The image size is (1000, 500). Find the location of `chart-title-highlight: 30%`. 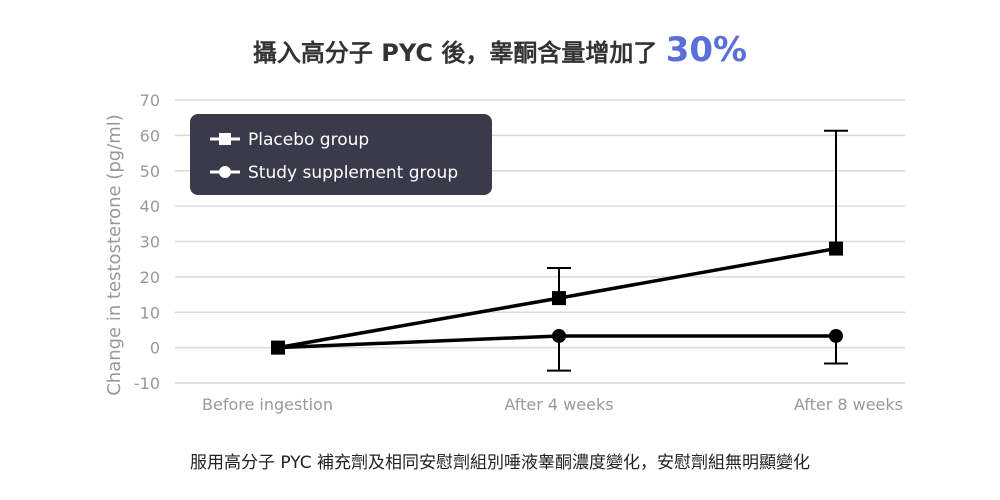

chart-title-highlight: 30% is located at coordinates (706, 50).